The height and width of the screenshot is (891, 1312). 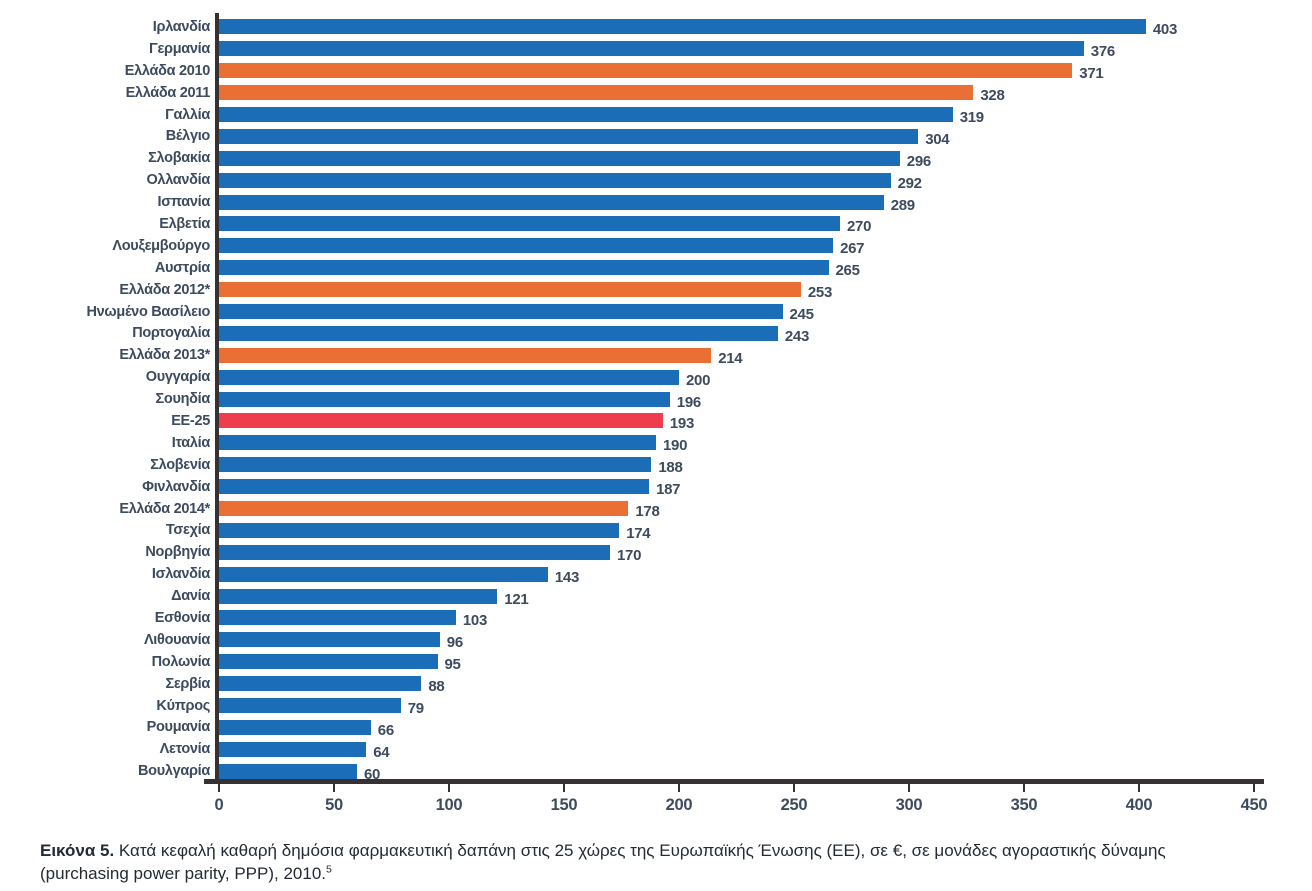 I want to click on bar-row: Ουγγαρία 200, so click(x=656, y=377).